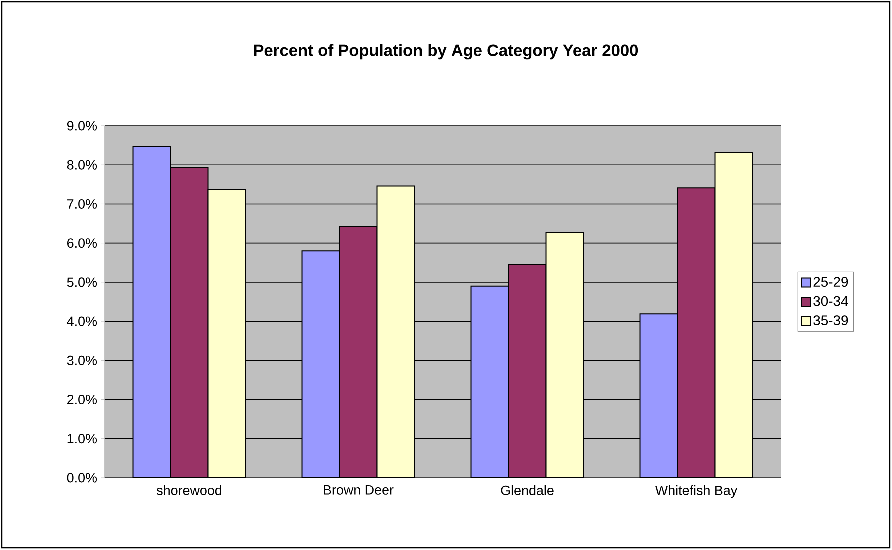  What do you see at coordinates (82, 478) in the screenshot?
I see `y-tick-label: 0.0%` at bounding box center [82, 478].